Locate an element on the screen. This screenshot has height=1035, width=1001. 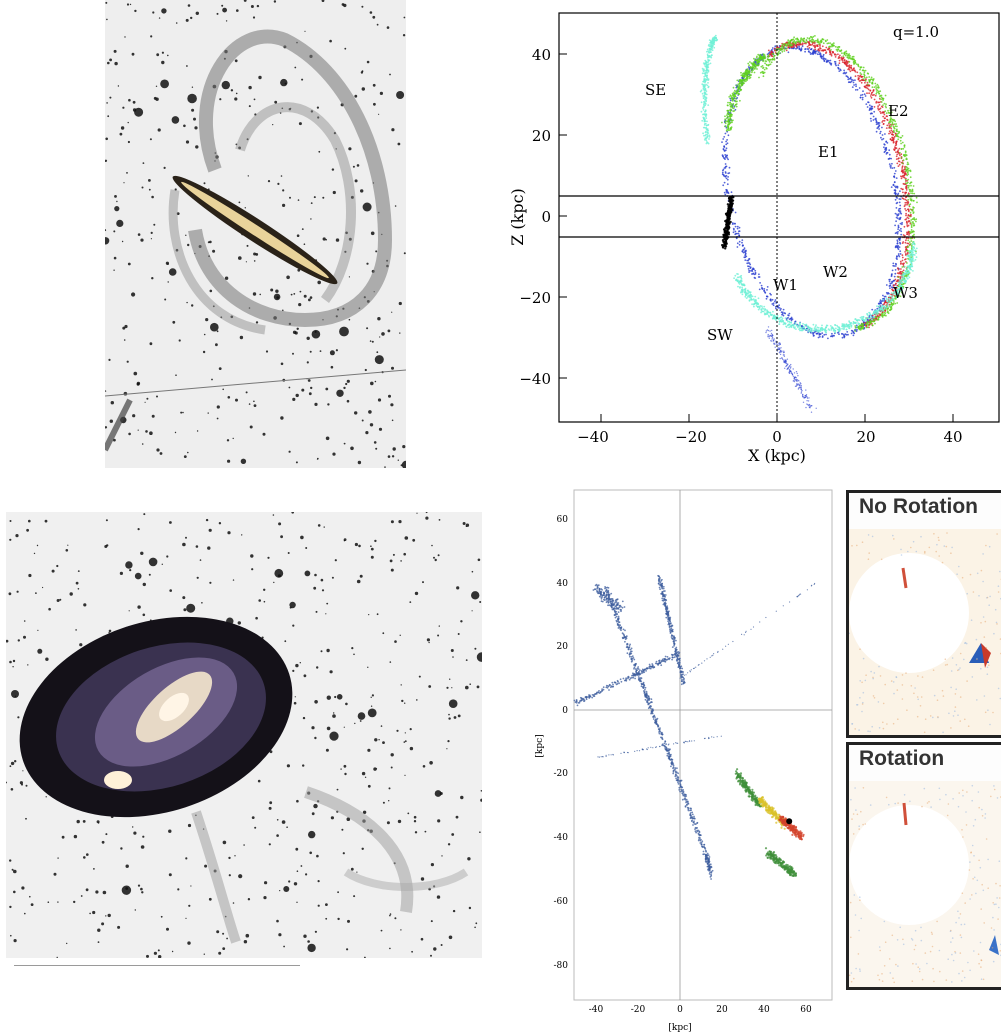
top-xtick-4: 40 is located at coordinates (952, 437).